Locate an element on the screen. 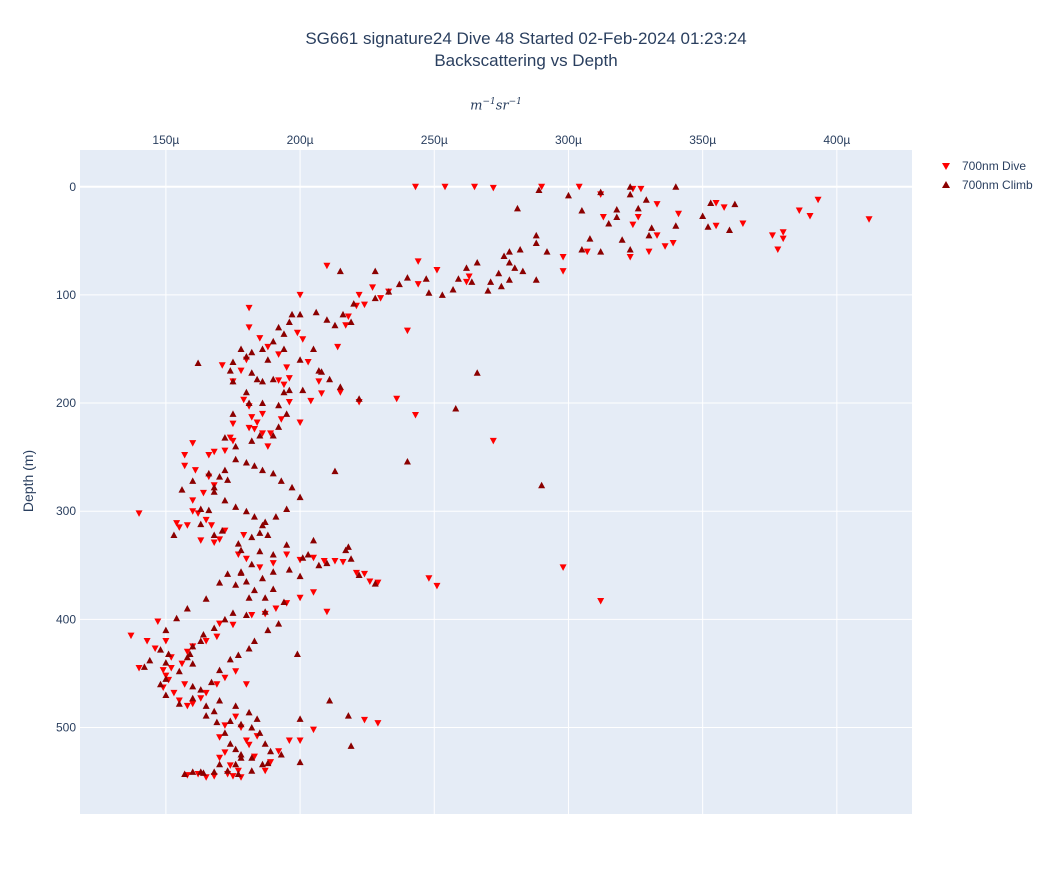  x-tick-label: 150µ is located at coordinates (165, 140).